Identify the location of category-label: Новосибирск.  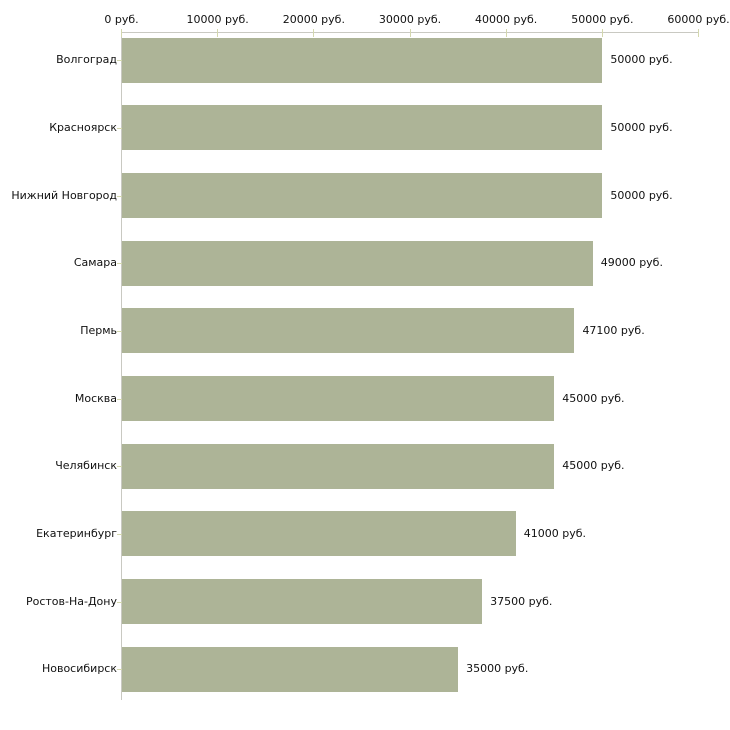
(79, 669).